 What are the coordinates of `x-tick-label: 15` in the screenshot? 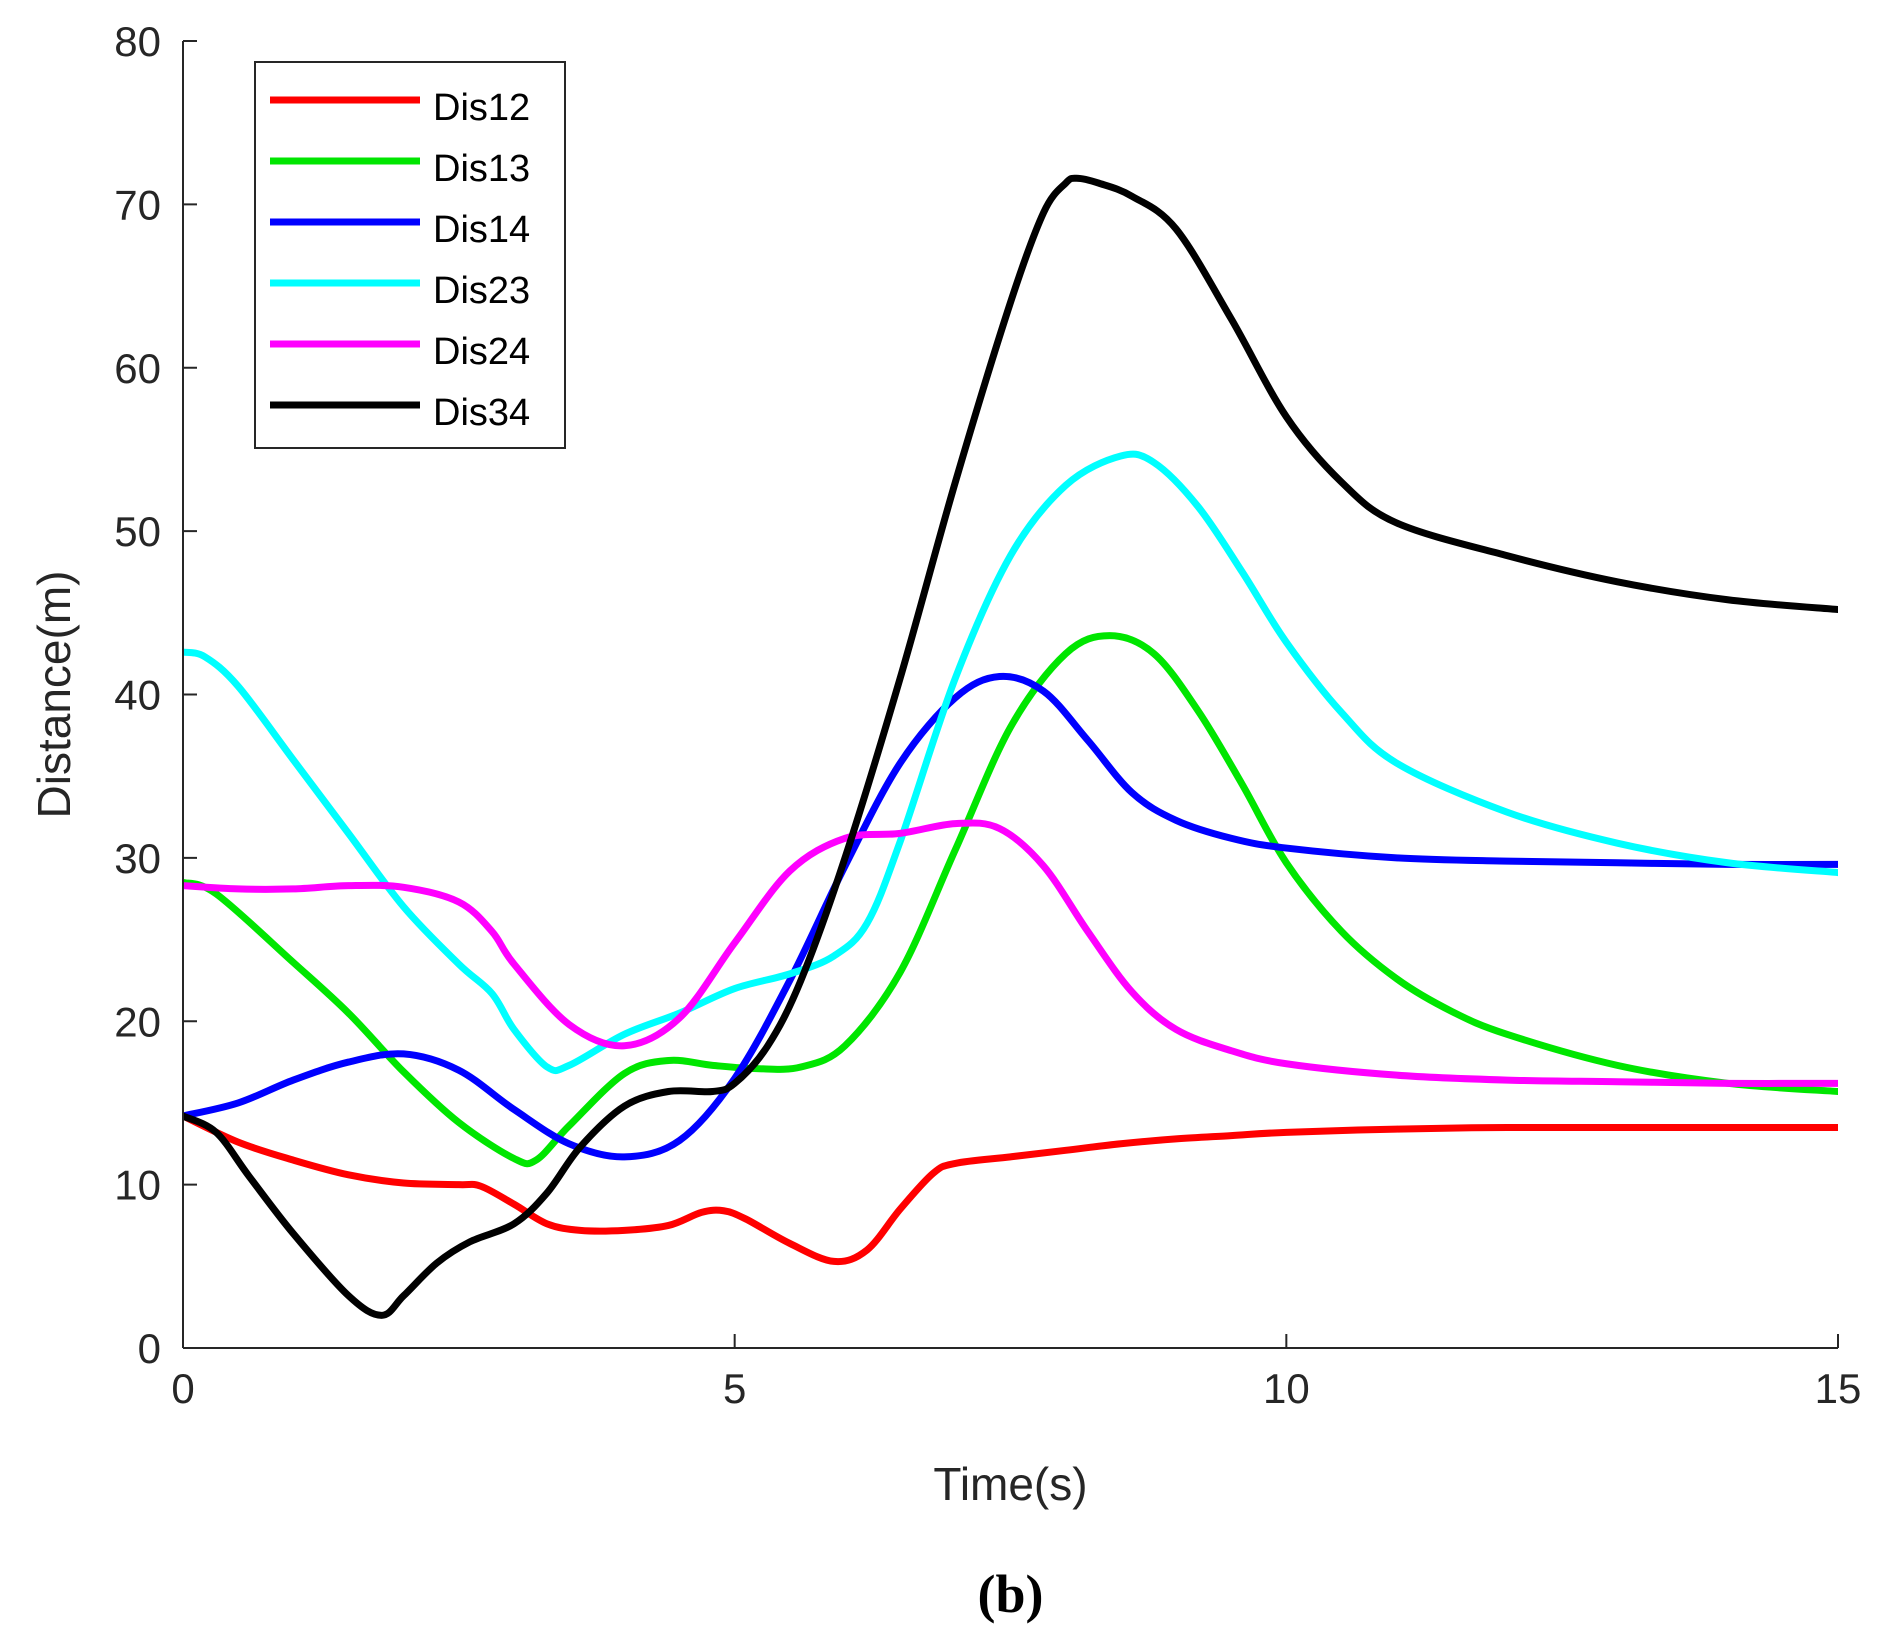 It's located at (1838, 1388).